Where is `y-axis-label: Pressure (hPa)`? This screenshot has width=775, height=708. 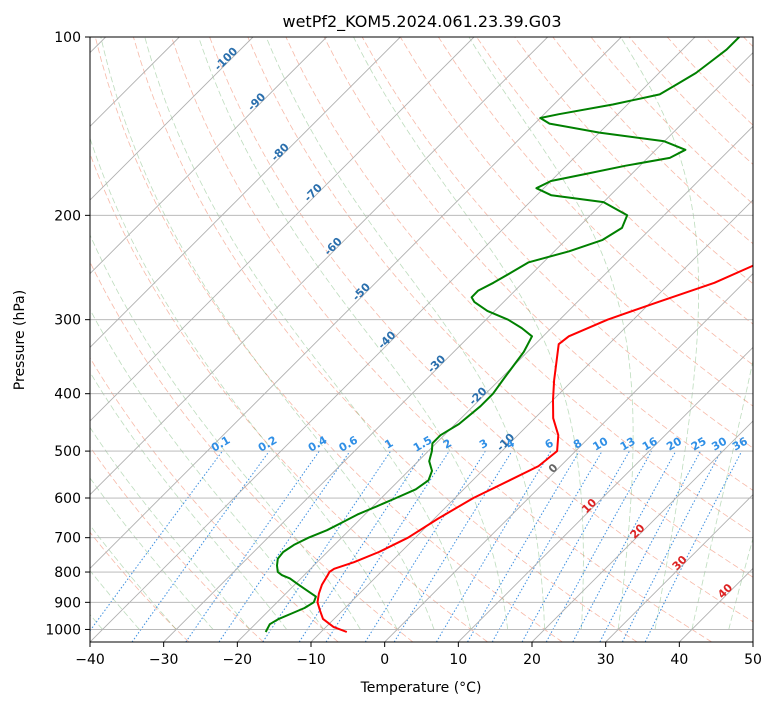 y-axis-label: Pressure (hPa) is located at coordinates (20, 340).